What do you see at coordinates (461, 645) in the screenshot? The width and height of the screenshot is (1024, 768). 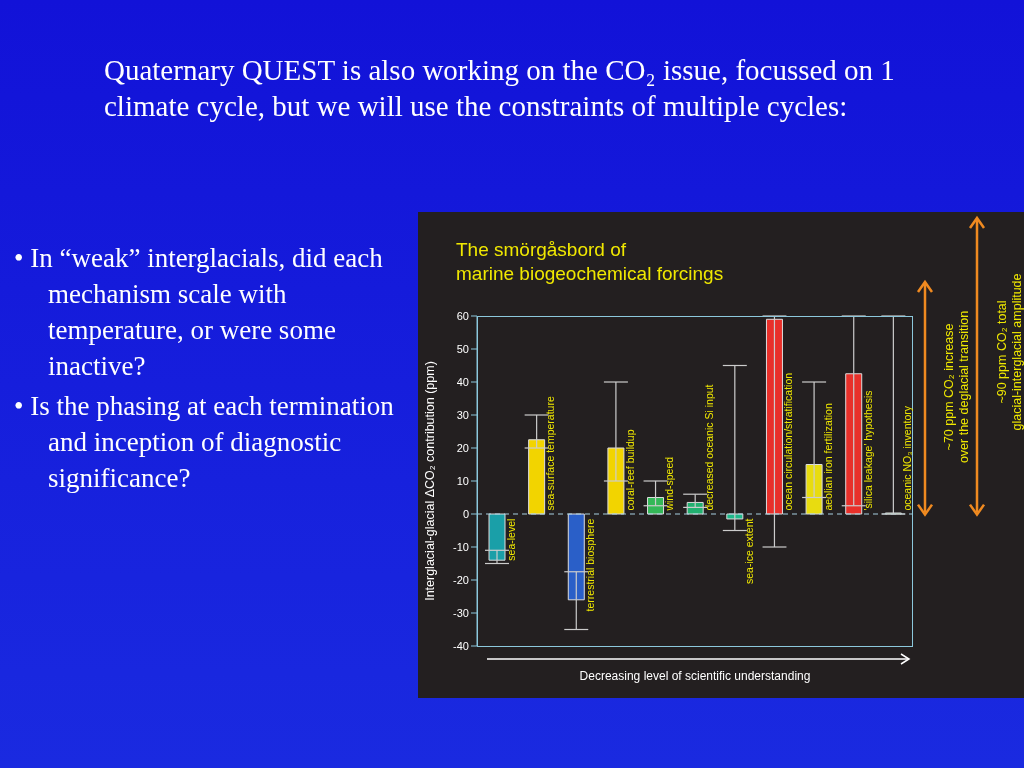 I see `y-tick-label: -40` at bounding box center [461, 645].